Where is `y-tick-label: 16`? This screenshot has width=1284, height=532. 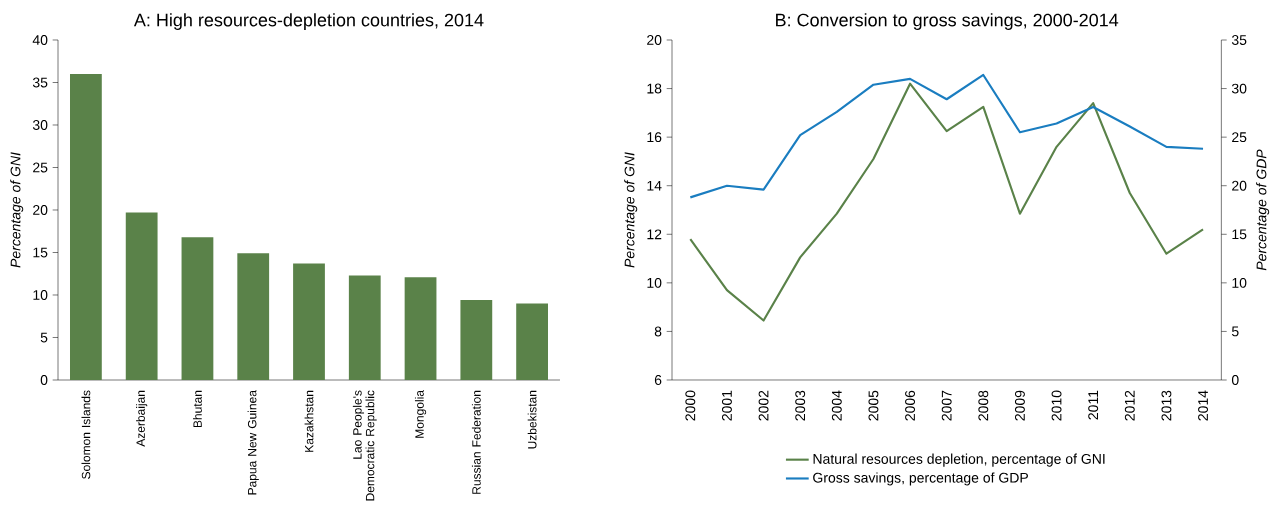 y-tick-label: 16 is located at coordinates (654, 137).